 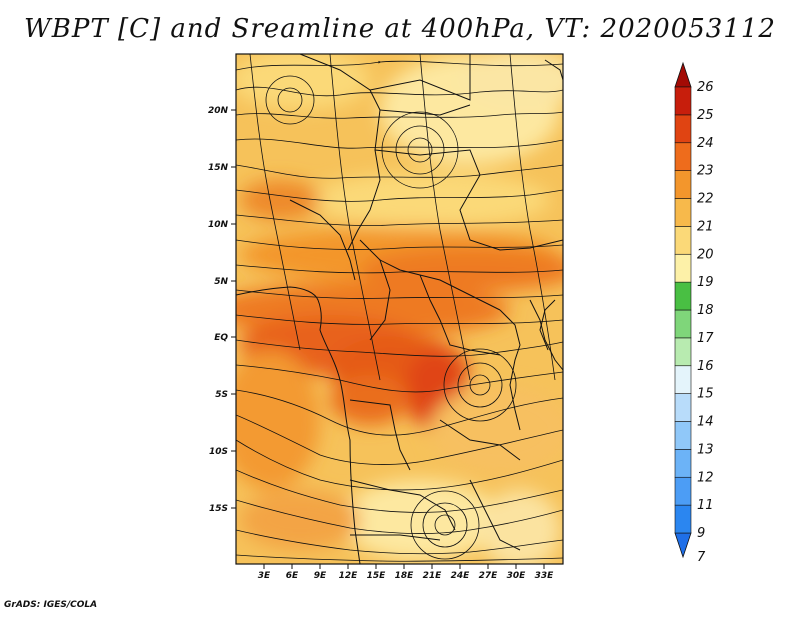 I want to click on lat-label-5N: 5N, so click(x=221, y=282).